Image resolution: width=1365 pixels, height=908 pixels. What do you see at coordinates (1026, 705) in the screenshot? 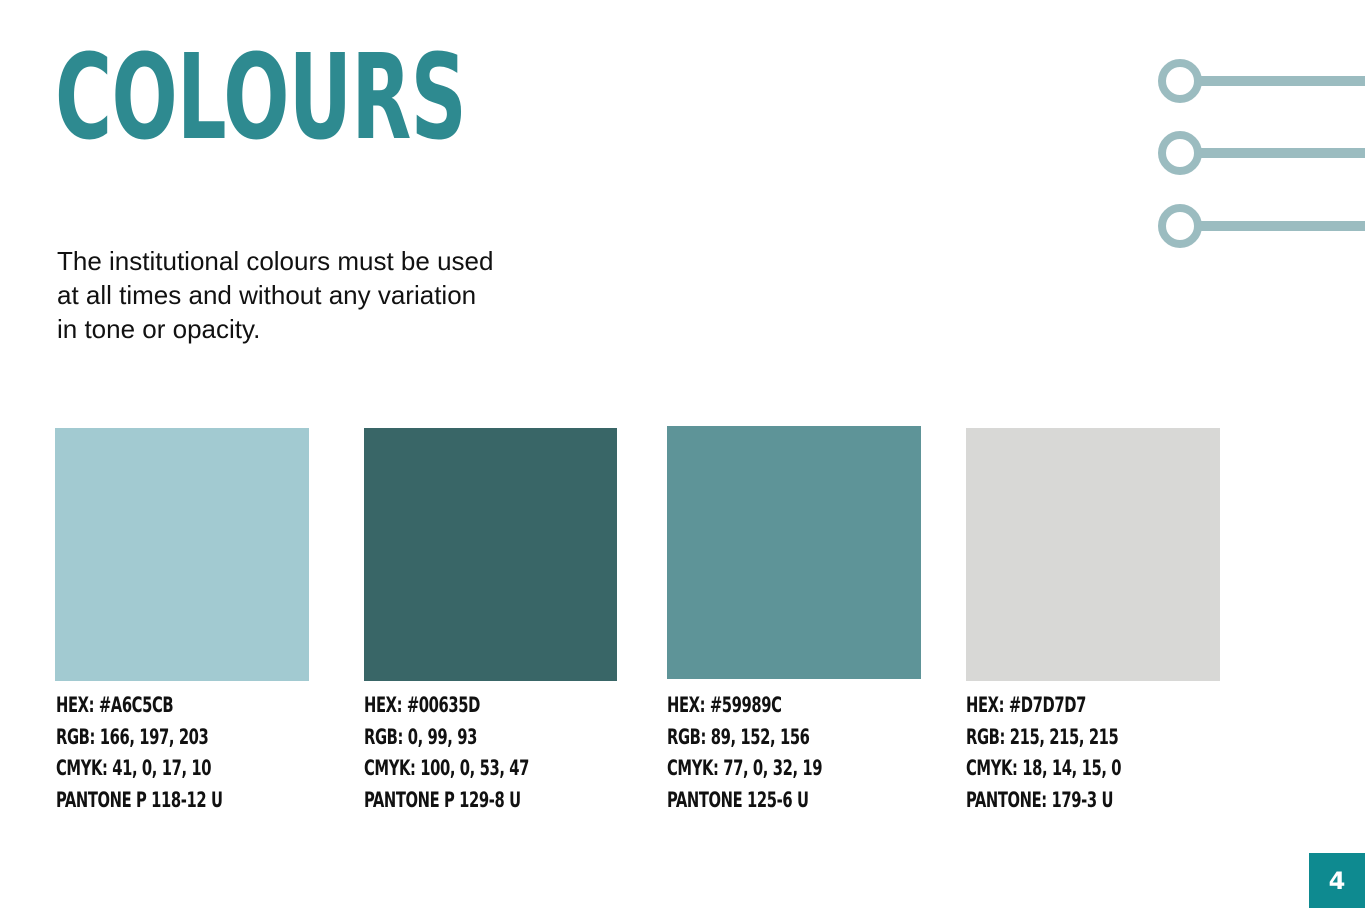
I see `hex-value: HEX: #D7D7D7` at bounding box center [1026, 705].